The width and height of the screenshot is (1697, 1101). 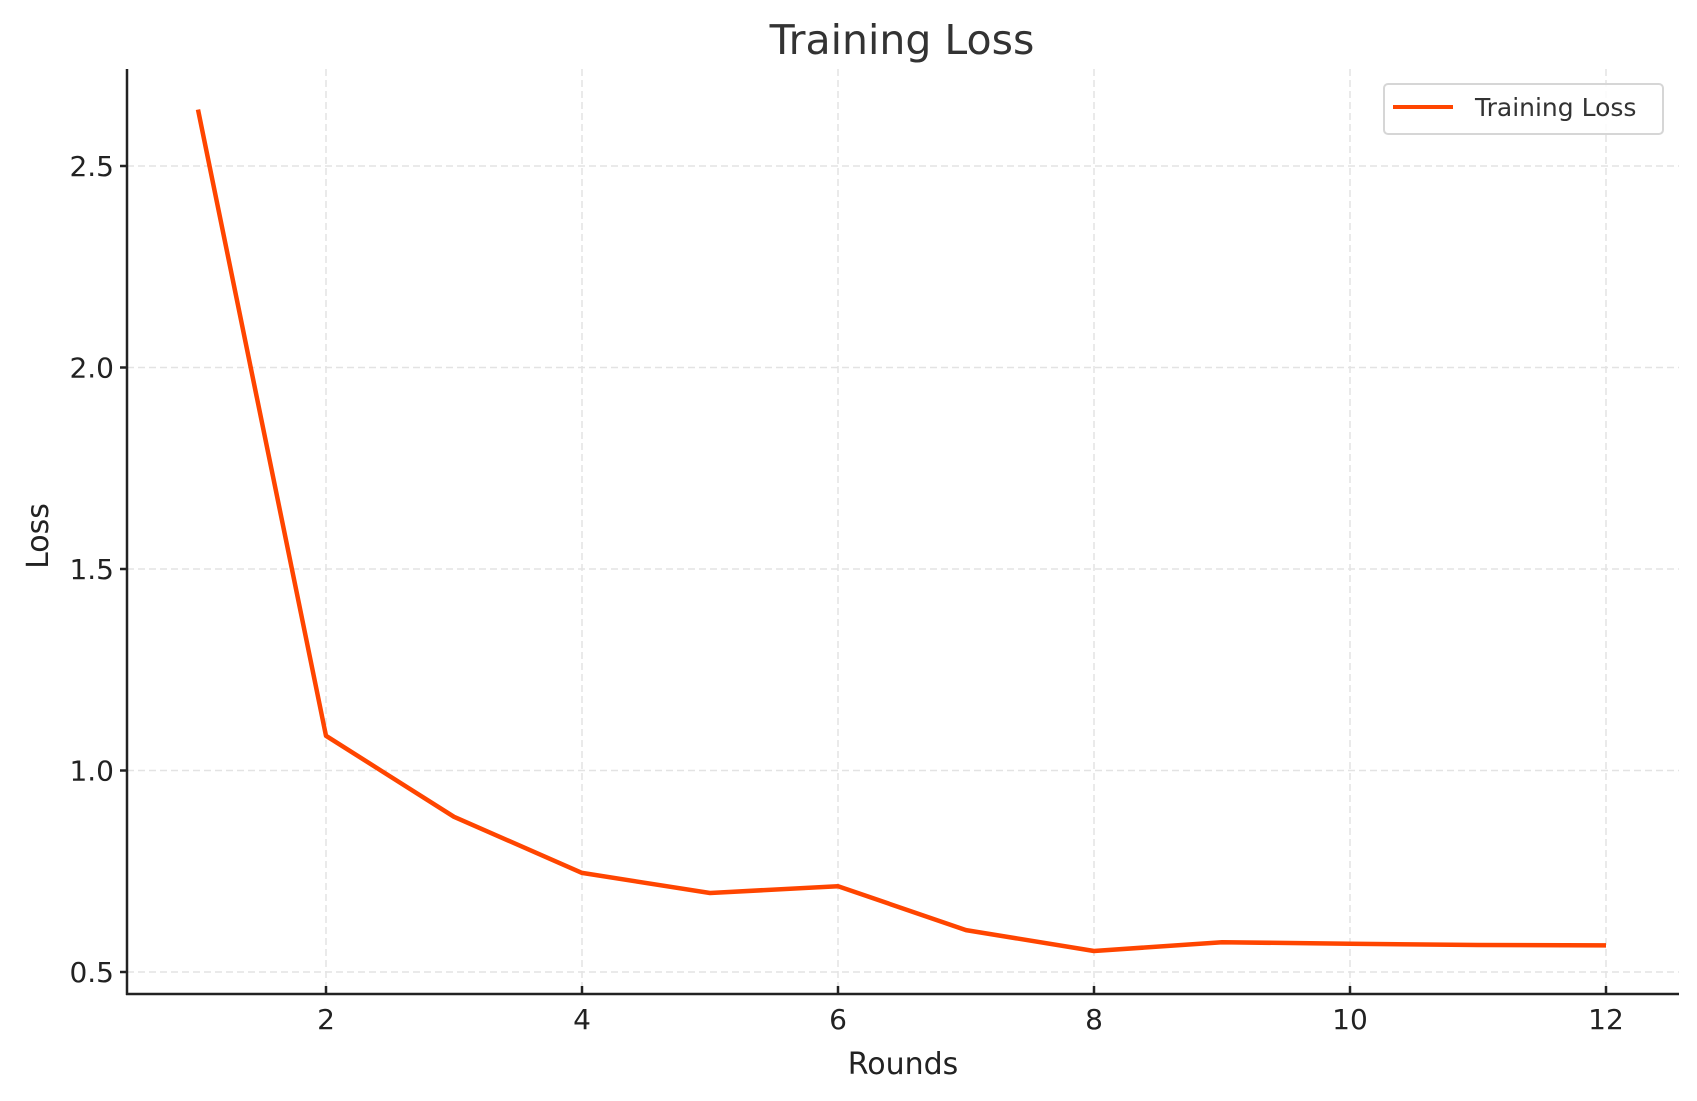 What do you see at coordinates (1555, 107) in the screenshot?
I see `legend-label: Training Loss` at bounding box center [1555, 107].